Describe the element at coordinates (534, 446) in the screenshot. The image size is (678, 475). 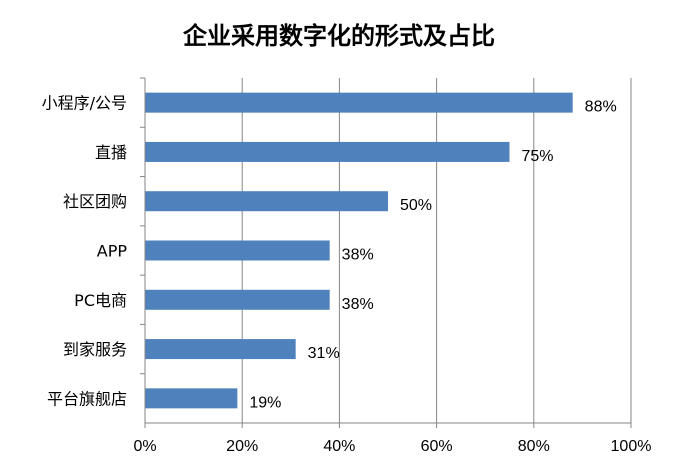
I see `x-tick-label: 80%` at that location.